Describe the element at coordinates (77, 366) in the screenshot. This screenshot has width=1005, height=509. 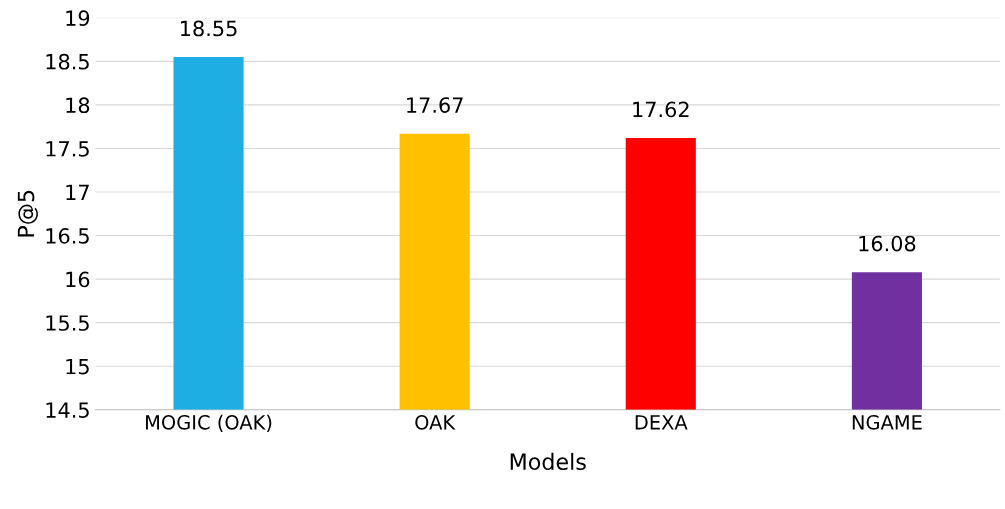
I see `y-tick-label: 15` at that location.